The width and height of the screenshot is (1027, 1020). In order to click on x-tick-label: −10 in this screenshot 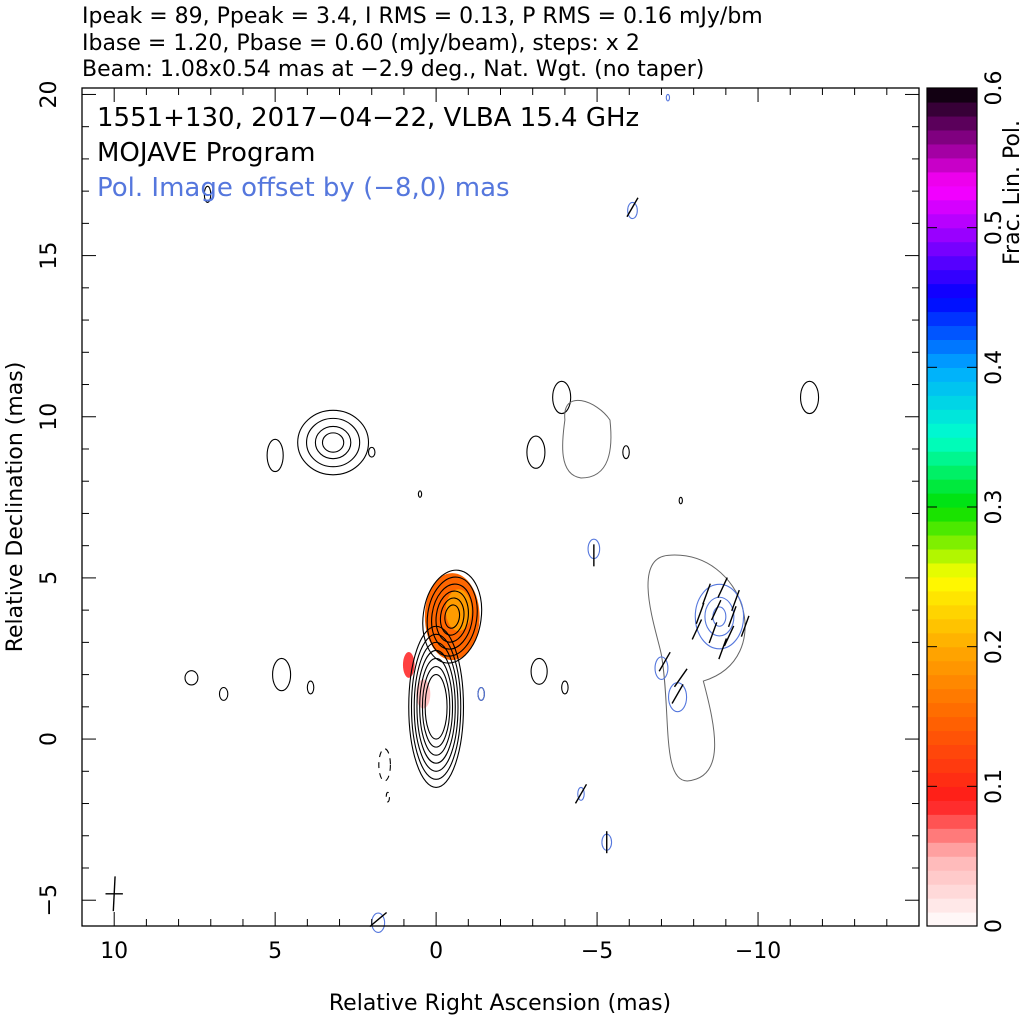, I will do `click(758, 951)`.